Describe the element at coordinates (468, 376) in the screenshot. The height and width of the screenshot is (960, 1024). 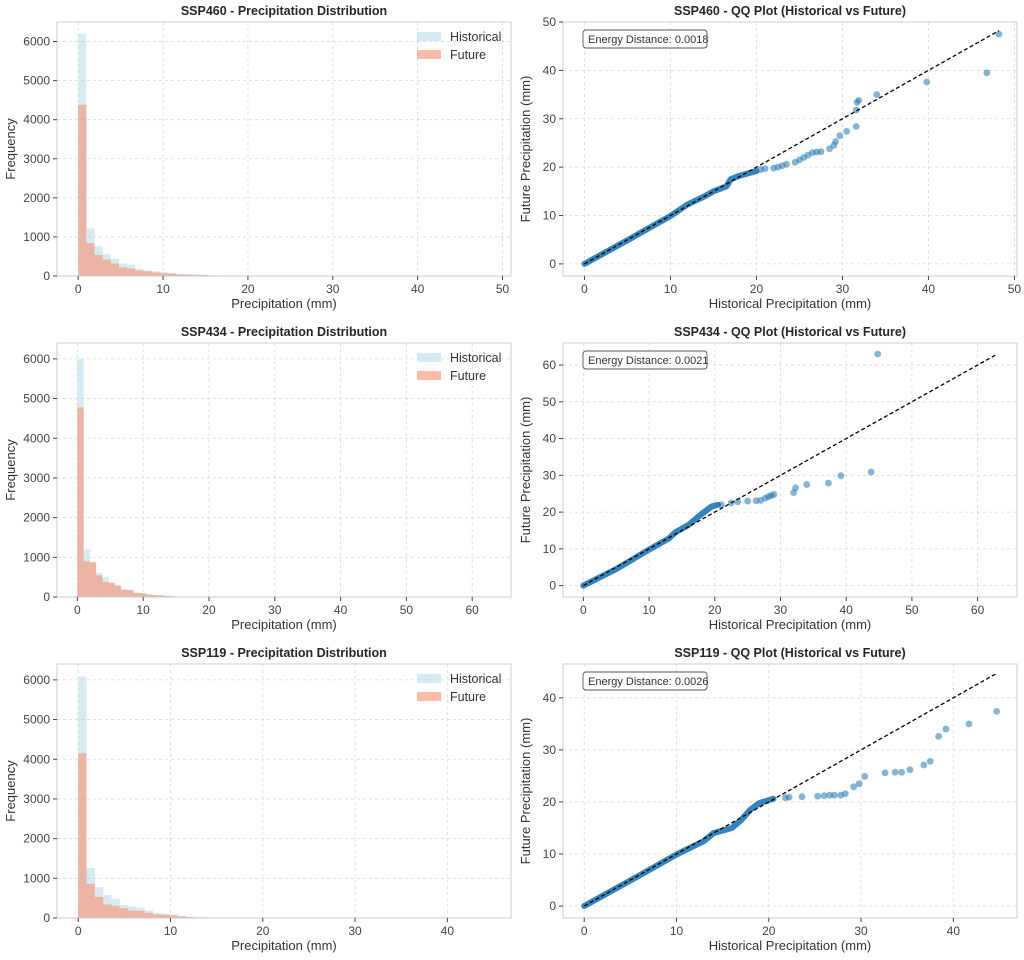
I see `legend-label-future: Future` at that location.